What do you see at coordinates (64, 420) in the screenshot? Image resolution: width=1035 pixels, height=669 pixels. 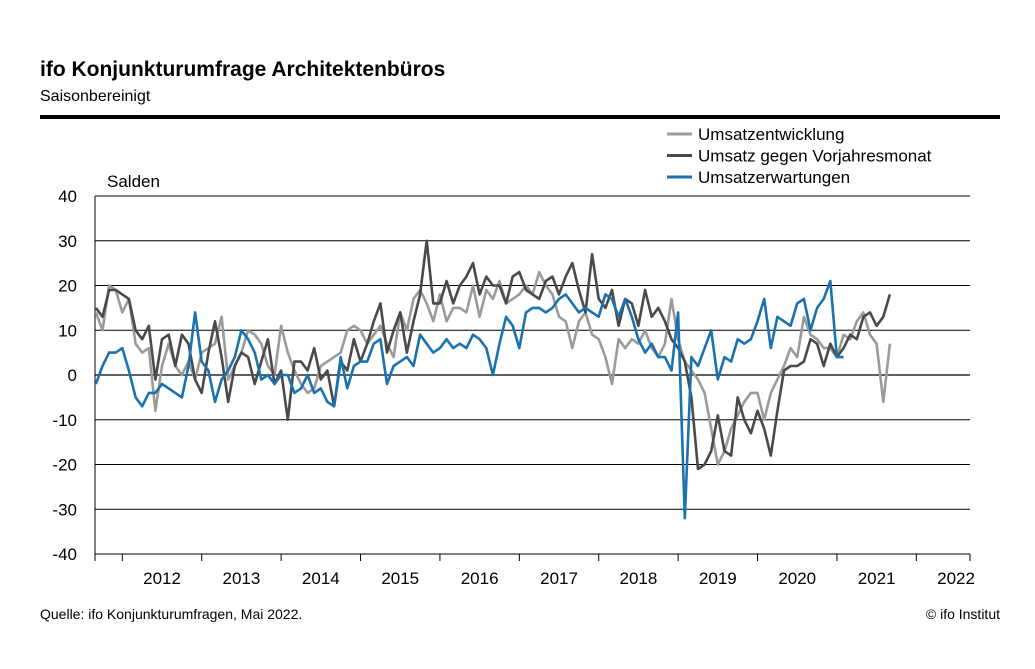 I see `y-tick-label: -10` at bounding box center [64, 420].